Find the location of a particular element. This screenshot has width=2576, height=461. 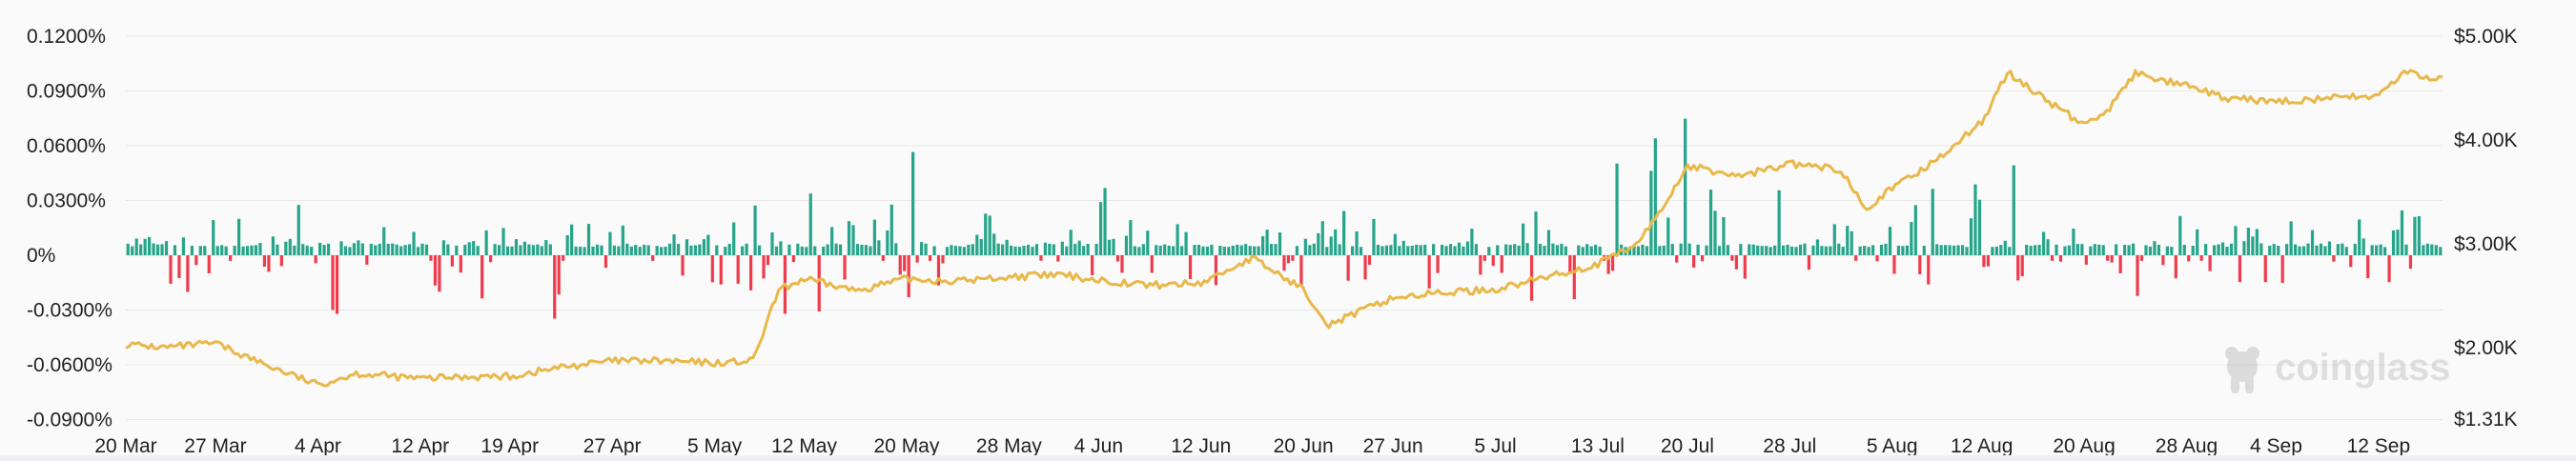

x-tick-label: 28 Jul is located at coordinates (1789, 446).